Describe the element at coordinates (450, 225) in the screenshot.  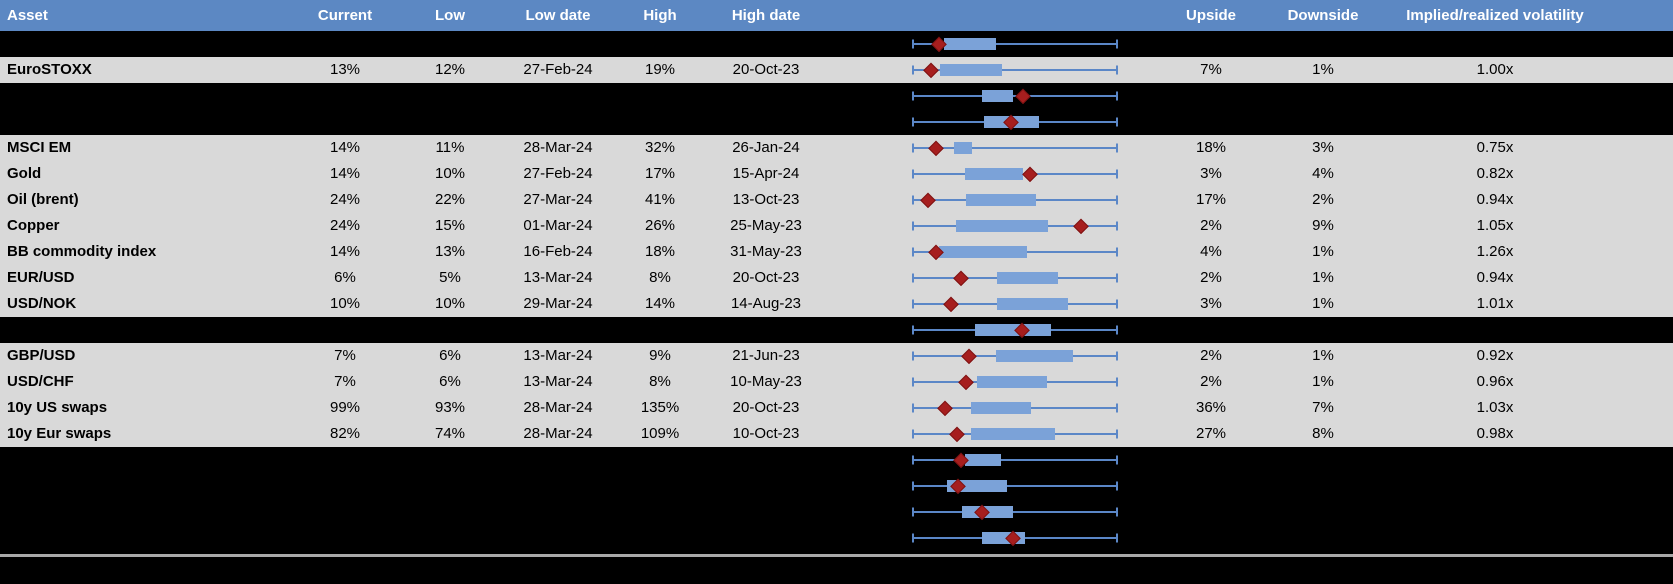
I see `low-value: 15%` at that location.